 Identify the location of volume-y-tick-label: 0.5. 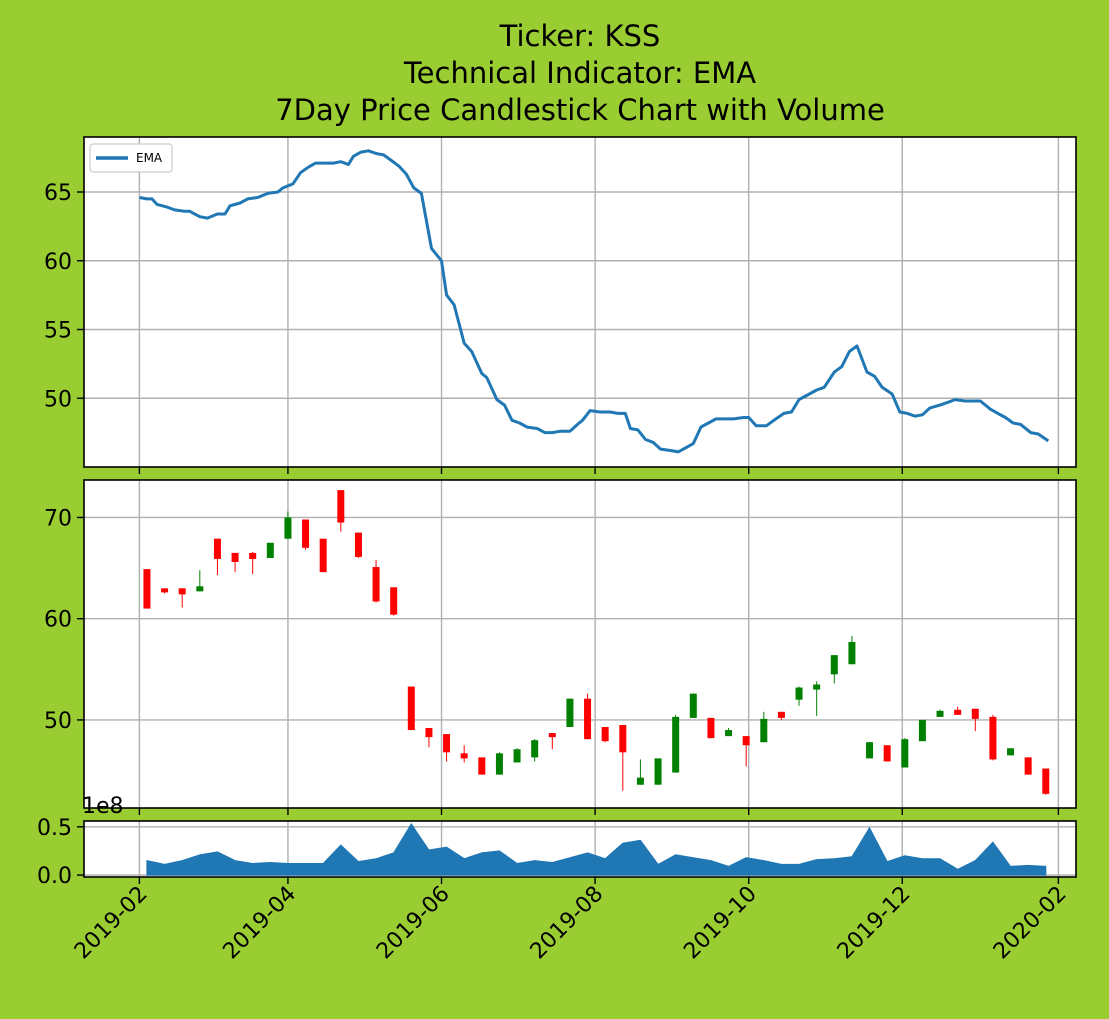
(54, 828).